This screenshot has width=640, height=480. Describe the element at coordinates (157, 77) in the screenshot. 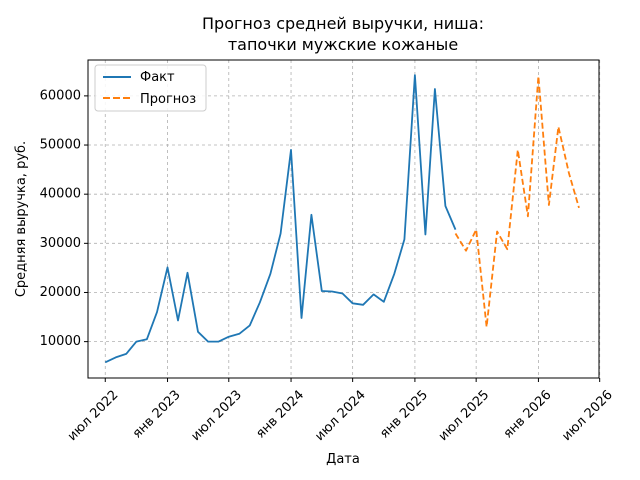

I see `legend-fact-label: Факт` at that location.